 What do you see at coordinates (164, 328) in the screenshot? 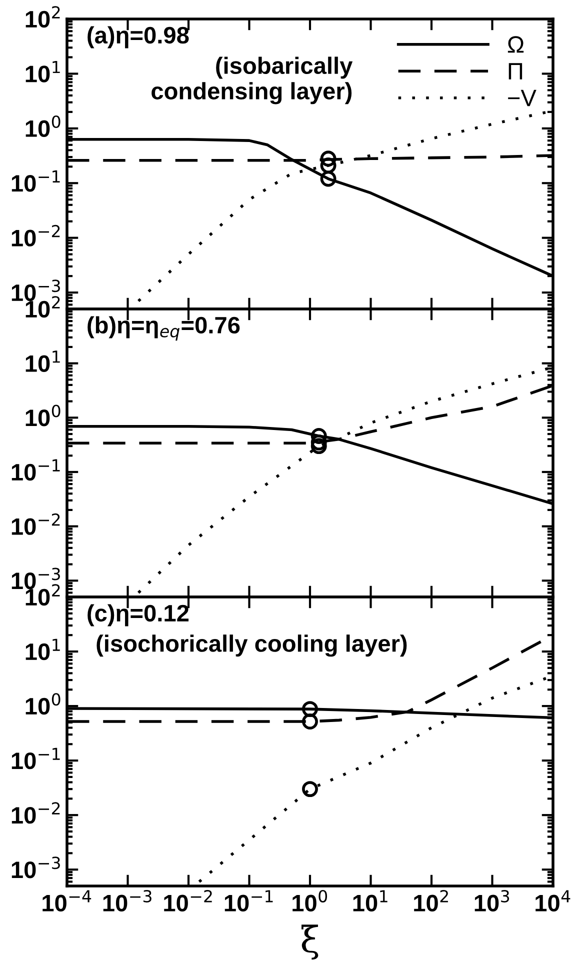
I see `chart-title: (b)η=η$_{eq}$=0.76` at bounding box center [164, 328].